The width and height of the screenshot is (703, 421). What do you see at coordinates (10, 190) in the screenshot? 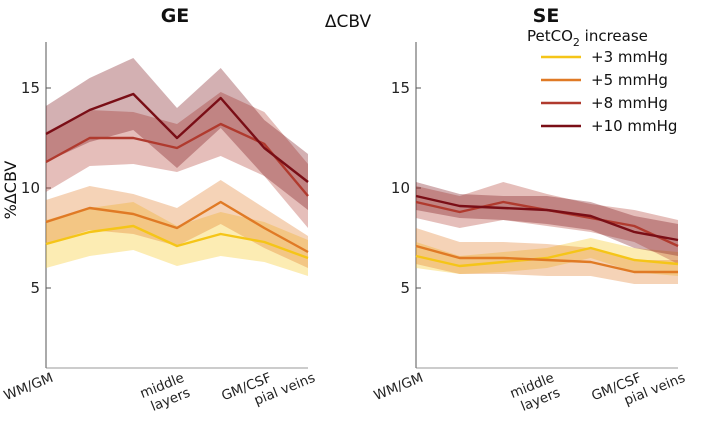
I see `y-axis-label: %ΔCBV` at bounding box center [10, 190].